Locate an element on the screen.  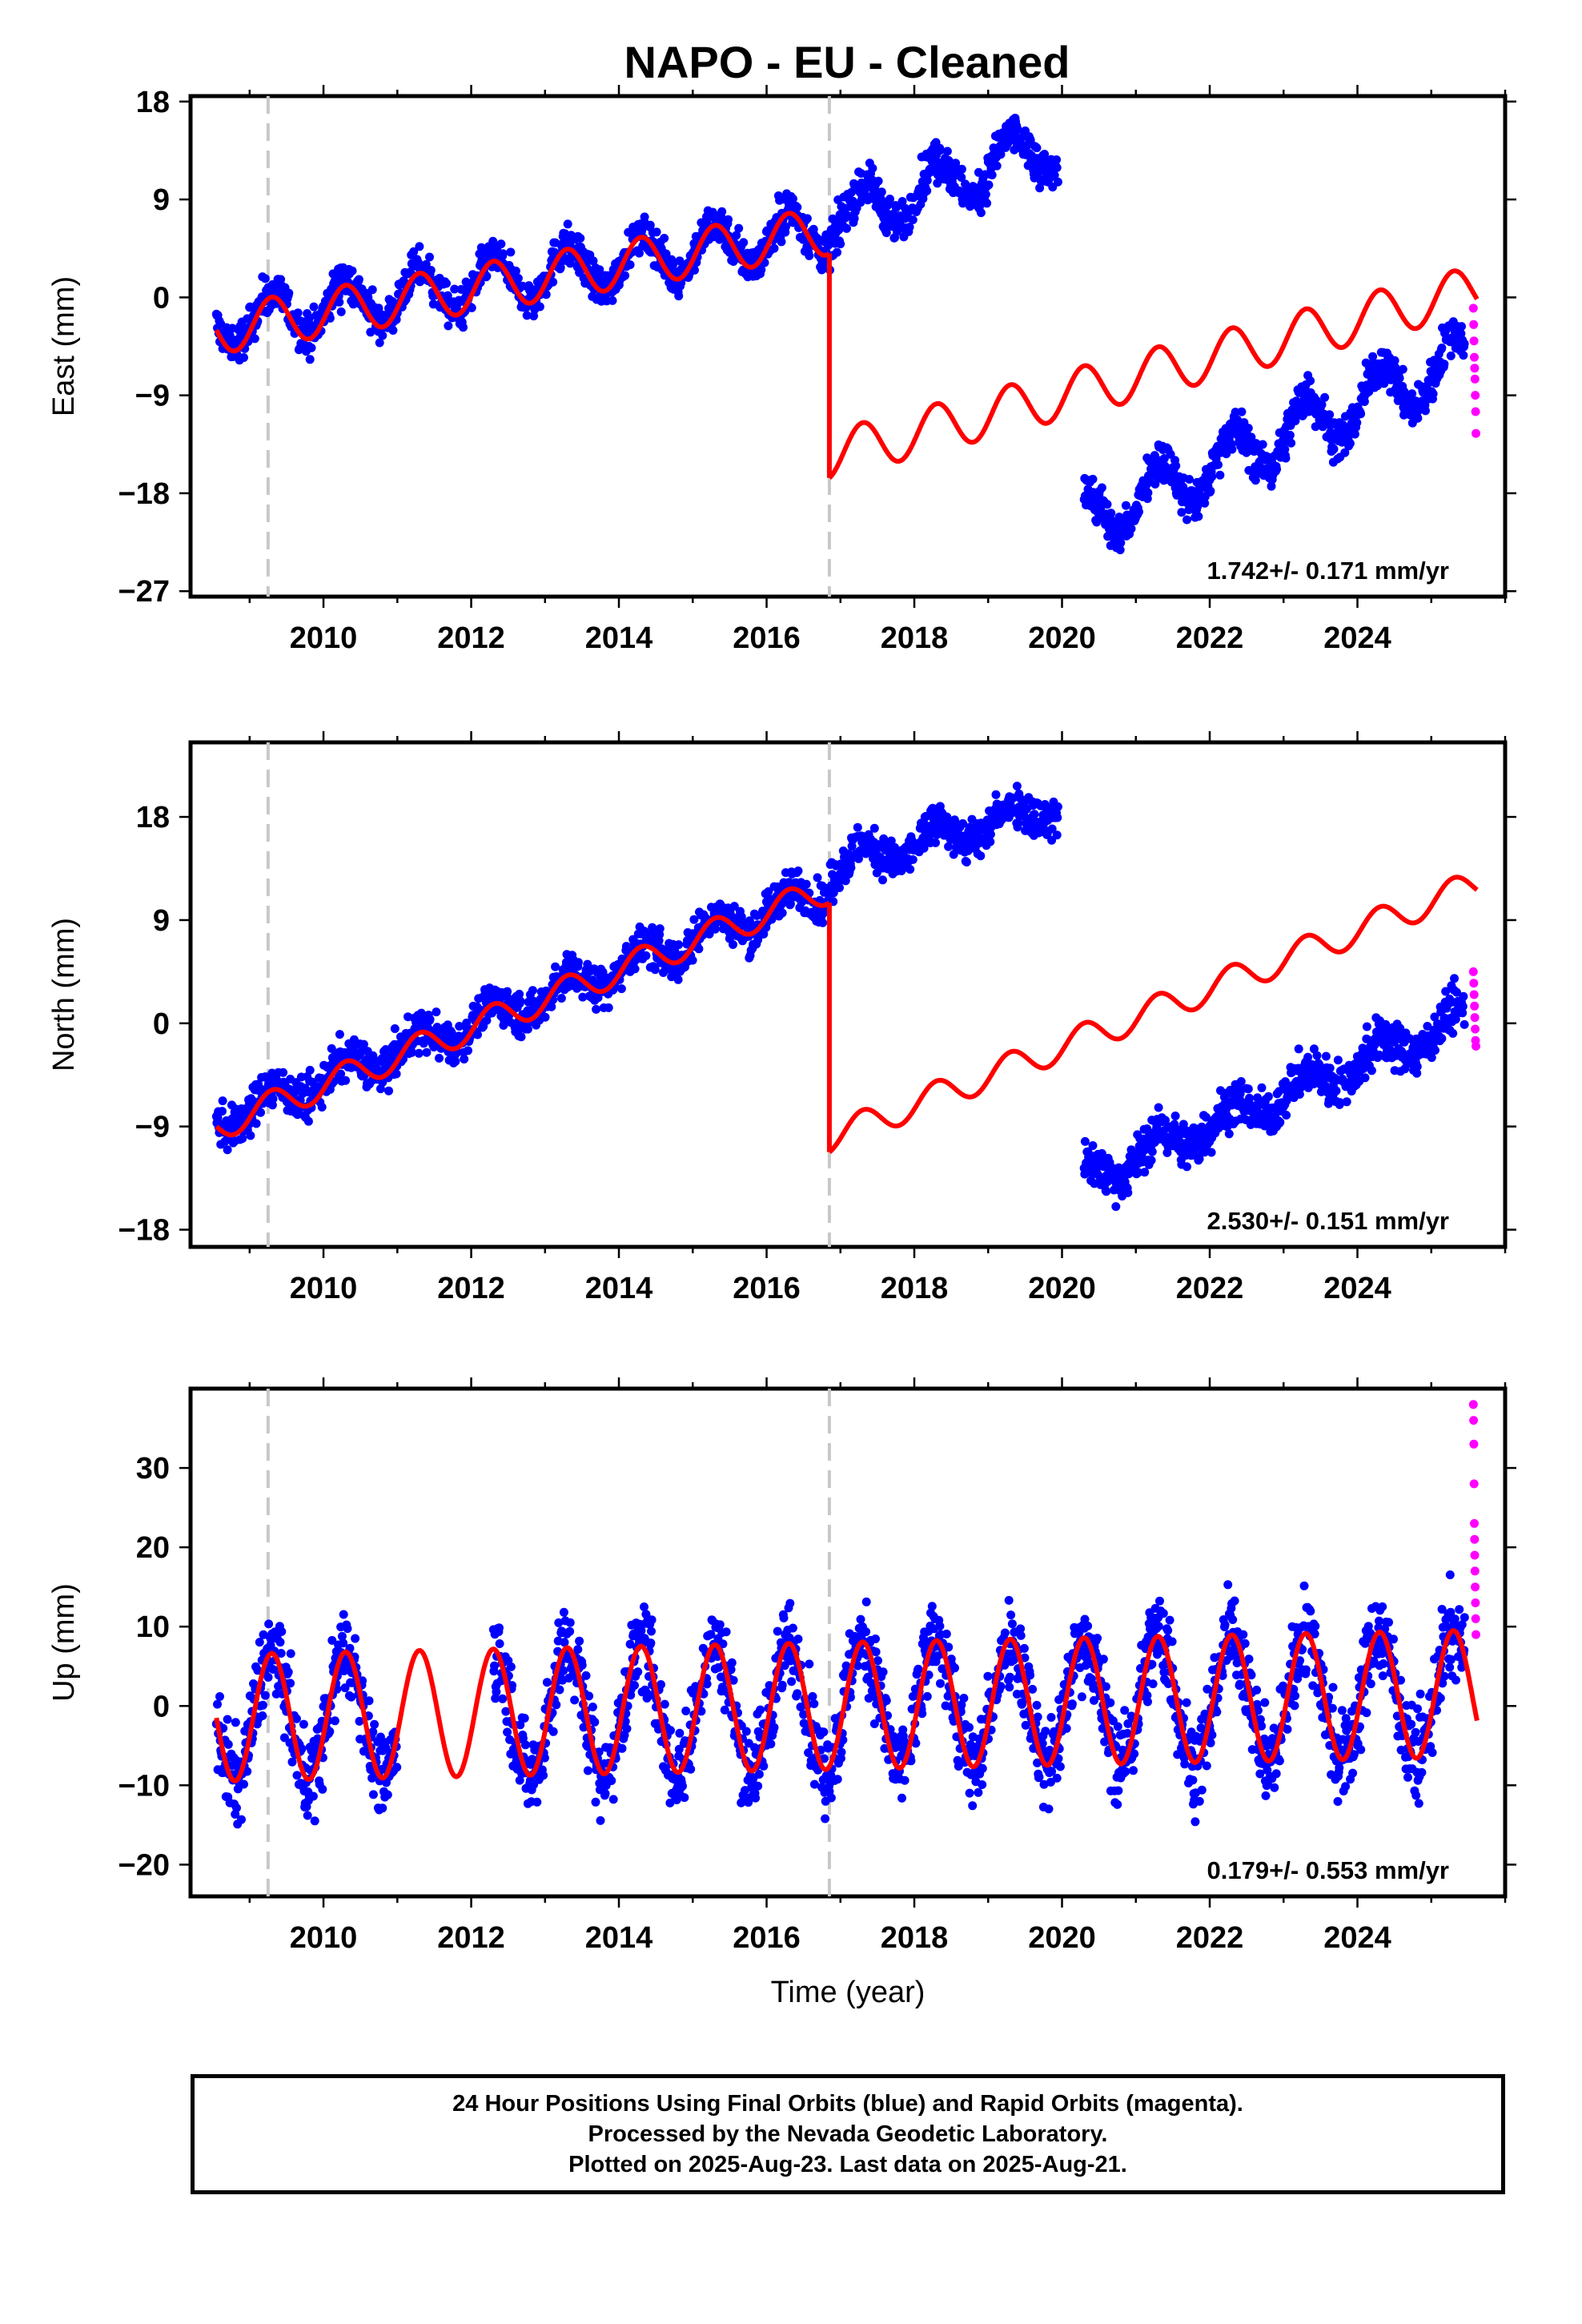
up-xtick-label-2018: 2018 is located at coordinates (915, 1938).